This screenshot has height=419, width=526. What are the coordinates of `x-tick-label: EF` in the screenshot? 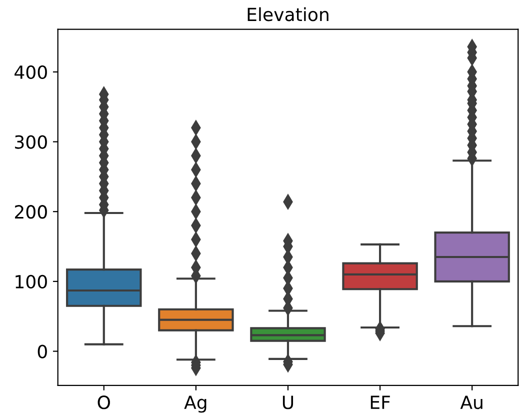 It's located at (380, 402).